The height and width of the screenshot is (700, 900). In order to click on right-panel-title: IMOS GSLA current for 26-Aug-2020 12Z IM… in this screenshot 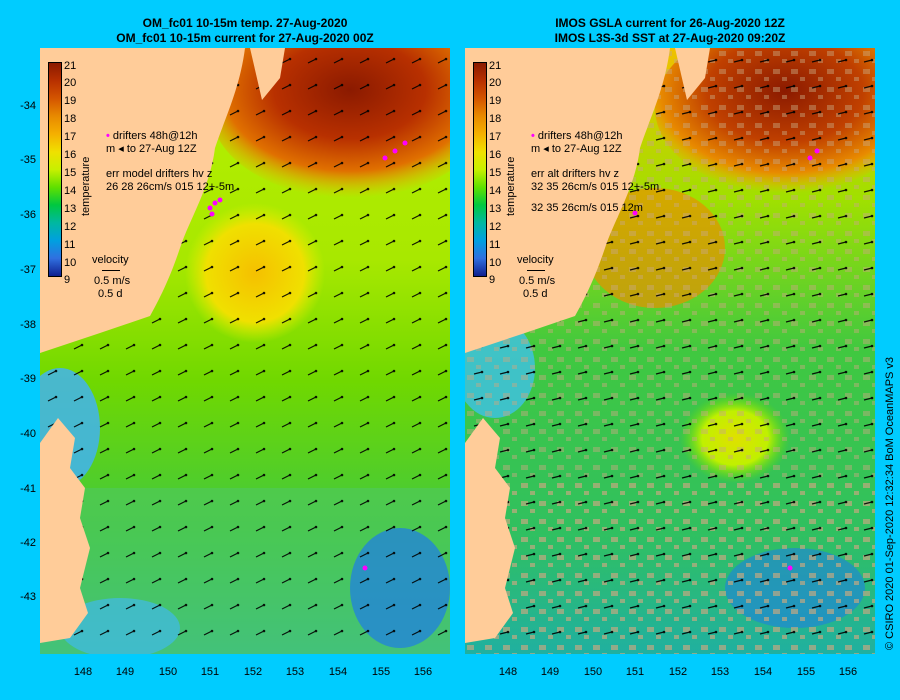, I will do `click(670, 31)`.